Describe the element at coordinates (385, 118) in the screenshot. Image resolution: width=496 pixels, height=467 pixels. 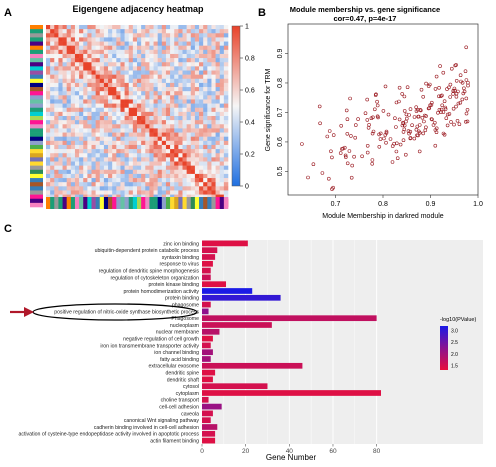
I see `scatter-points` at that location.